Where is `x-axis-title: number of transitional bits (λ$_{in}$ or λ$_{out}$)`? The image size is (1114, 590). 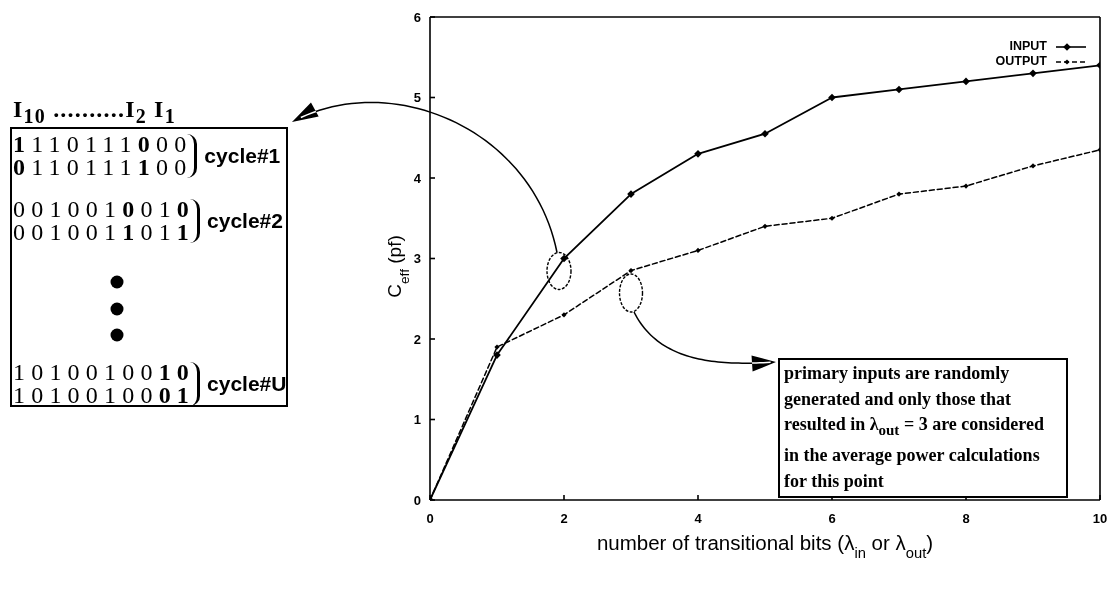 x-axis-title: number of transitional bits (λ$_{in}$ or λ$_{out}$) is located at coordinates (765, 546).